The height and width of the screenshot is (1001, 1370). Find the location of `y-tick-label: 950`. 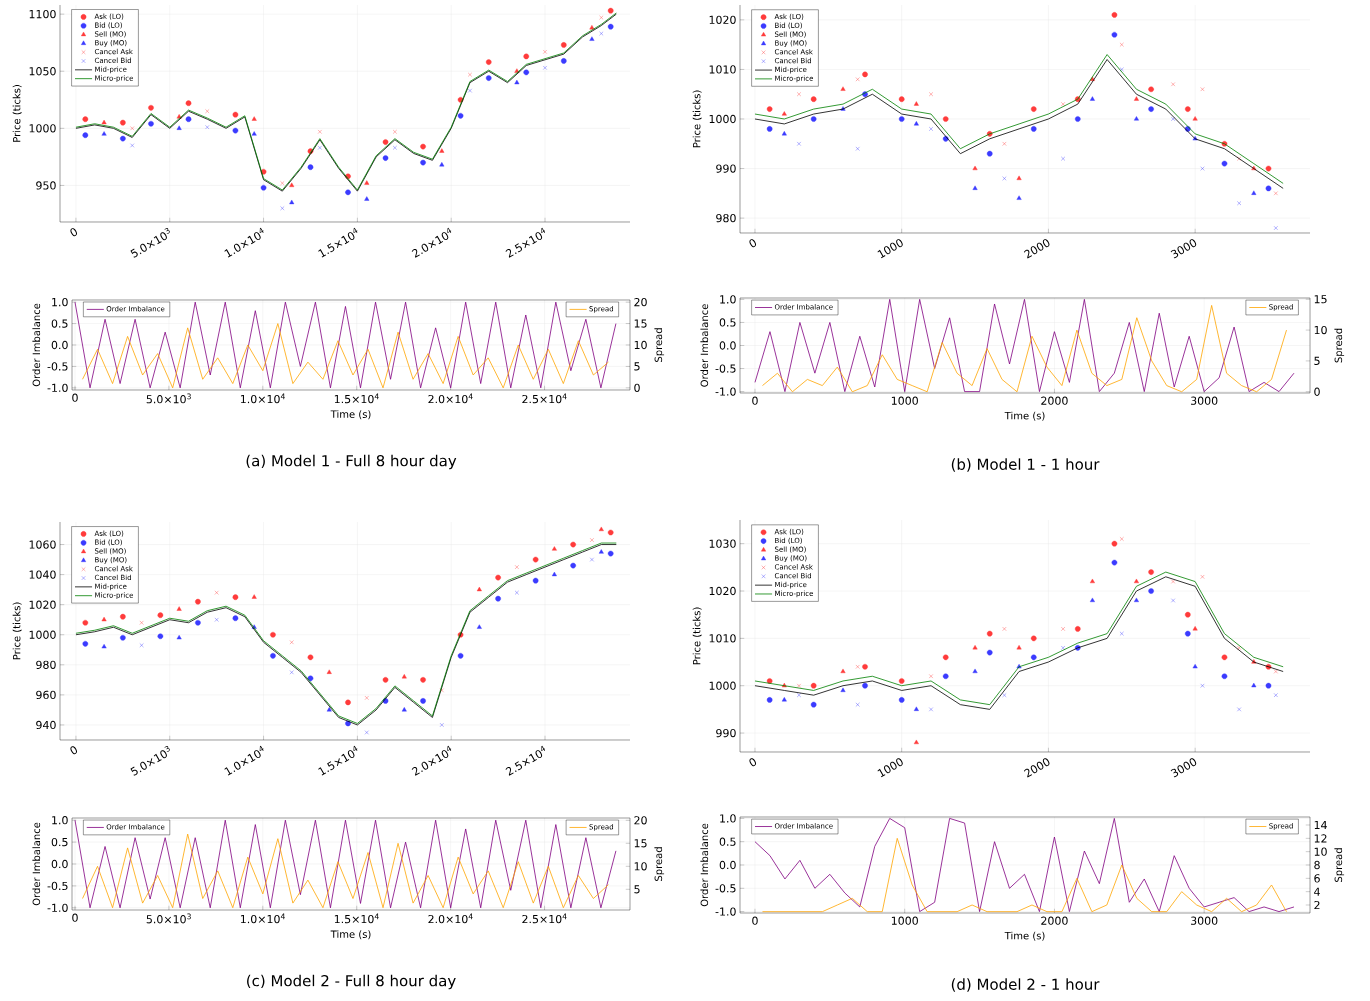

y-tick-label: 950 is located at coordinates (46, 185).